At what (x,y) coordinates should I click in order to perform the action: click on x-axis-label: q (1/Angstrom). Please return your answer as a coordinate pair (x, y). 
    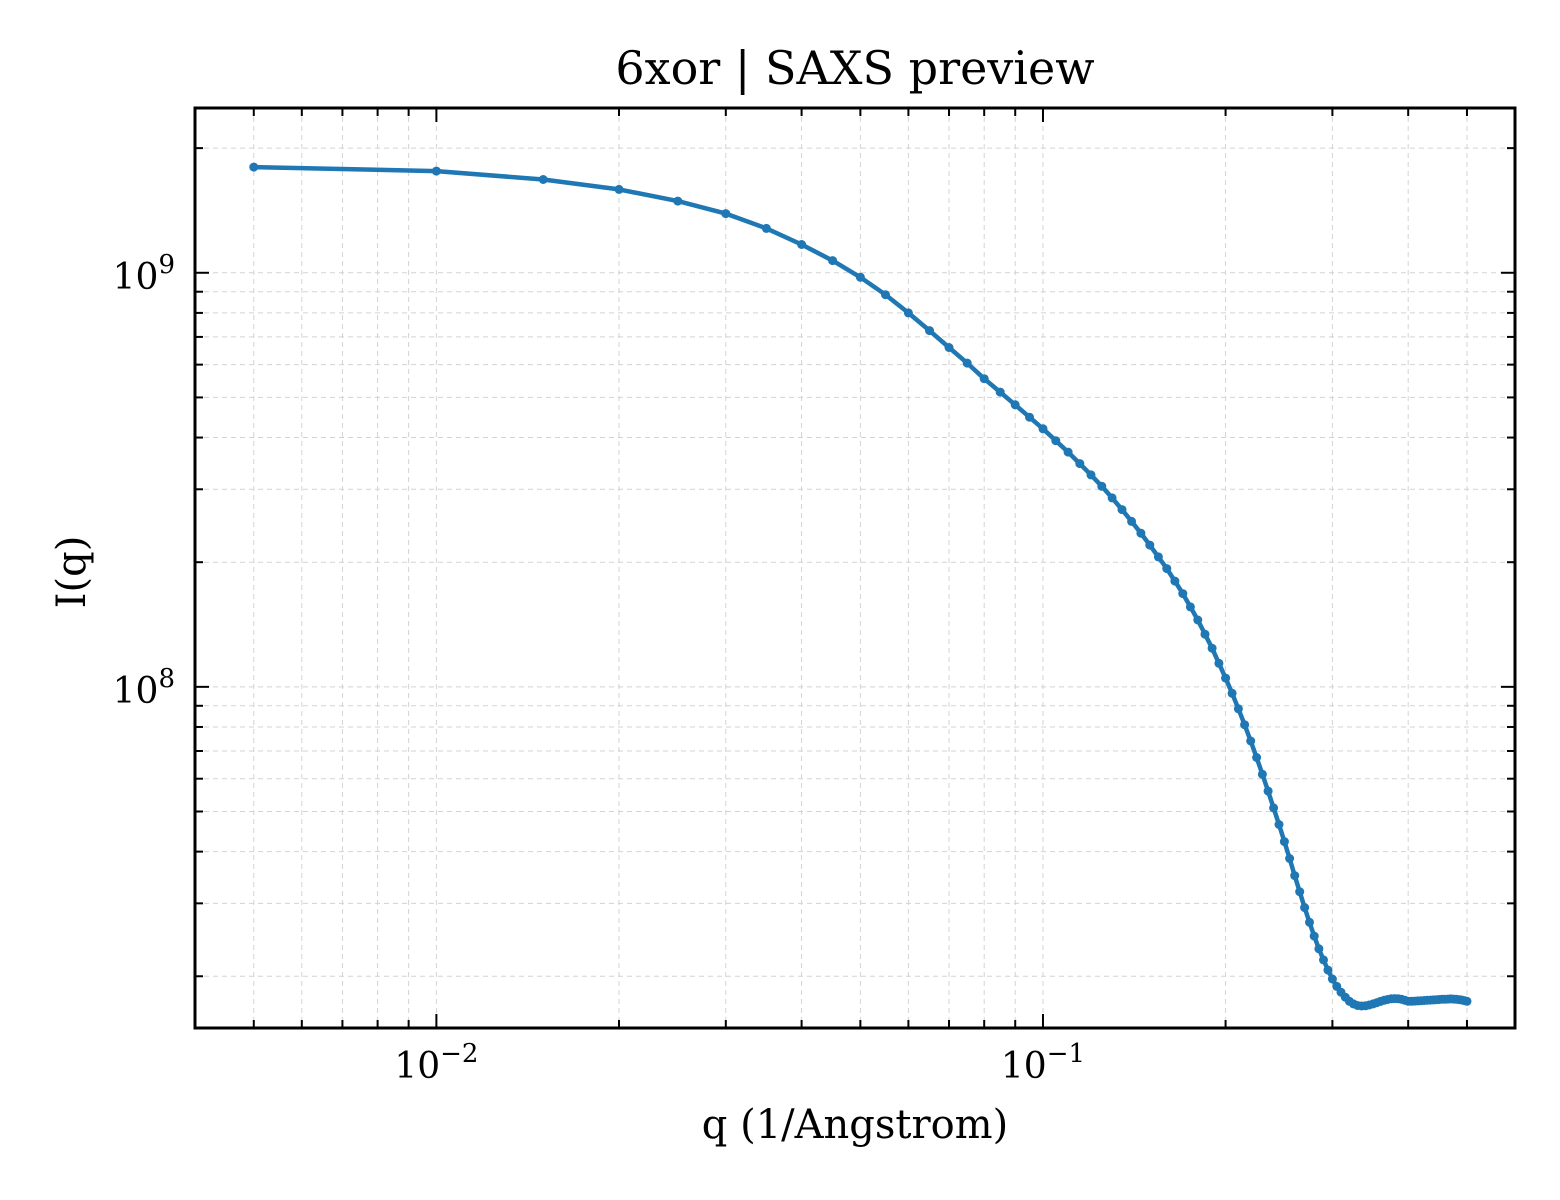
    Looking at the image, I should click on (855, 1125).